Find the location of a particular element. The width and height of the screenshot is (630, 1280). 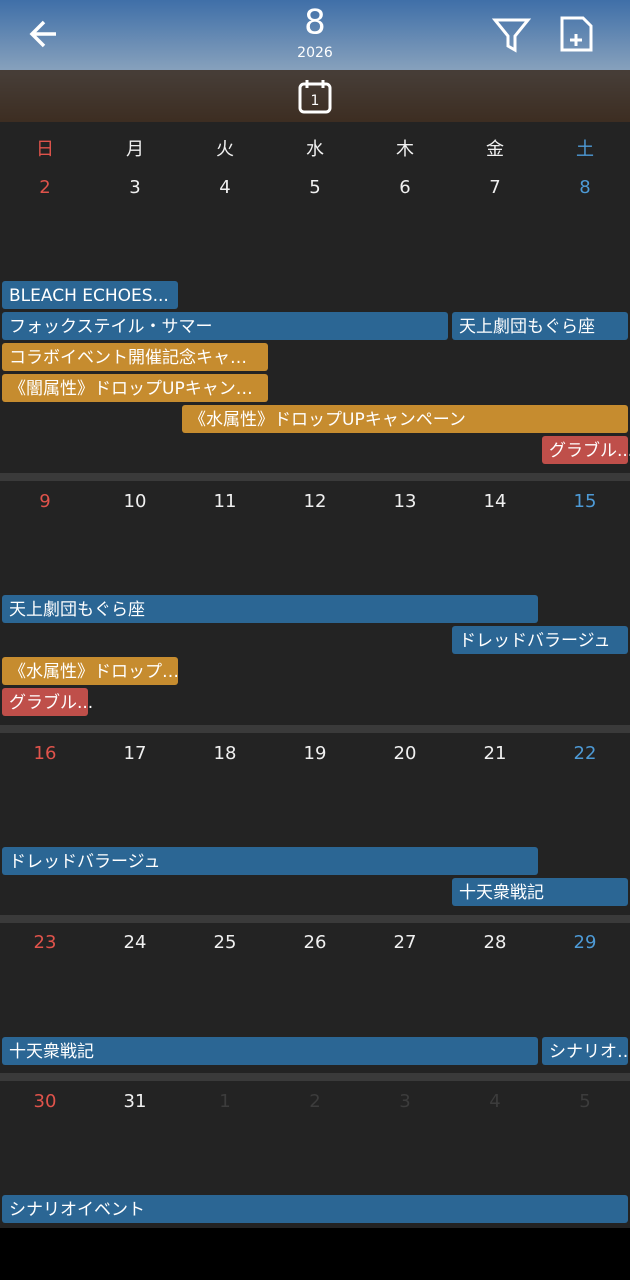

date: 1 is located at coordinates (224, 1101).